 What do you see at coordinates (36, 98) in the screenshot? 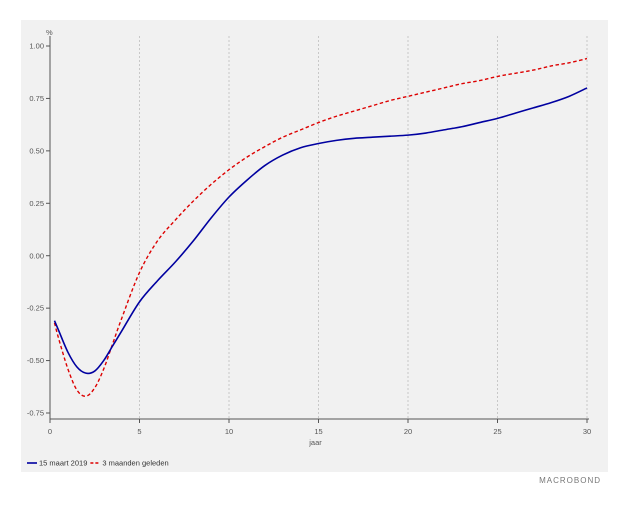
I see `y-tick-label: 0.75` at bounding box center [36, 98].